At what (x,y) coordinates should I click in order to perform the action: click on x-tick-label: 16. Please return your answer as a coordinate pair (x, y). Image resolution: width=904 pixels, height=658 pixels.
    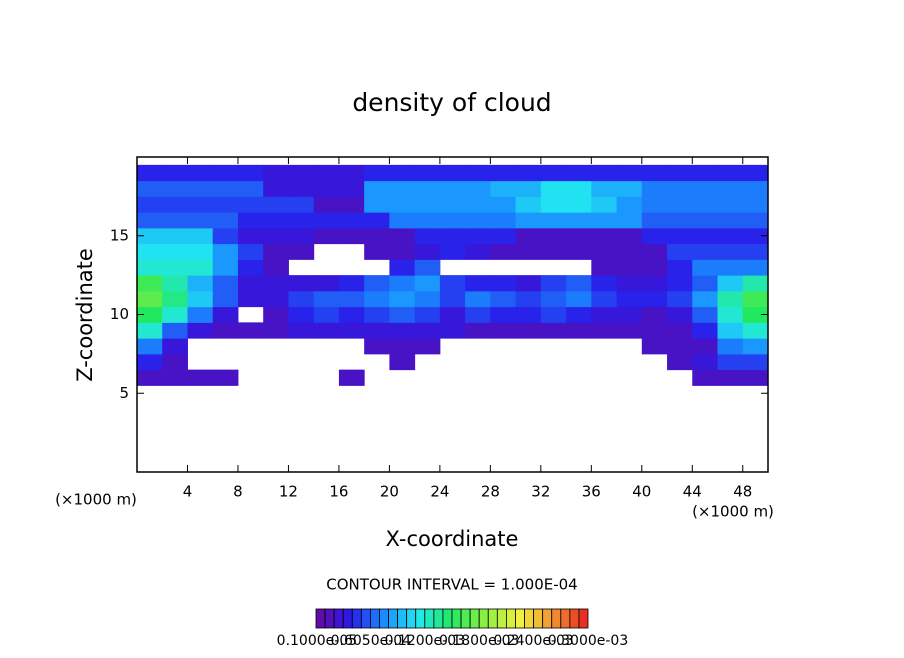
    Looking at the image, I should click on (338, 492).